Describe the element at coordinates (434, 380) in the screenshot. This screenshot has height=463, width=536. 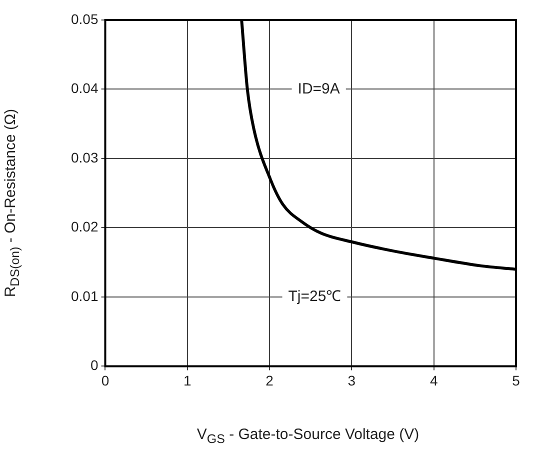
I see `x-tick-label: 4` at that location.